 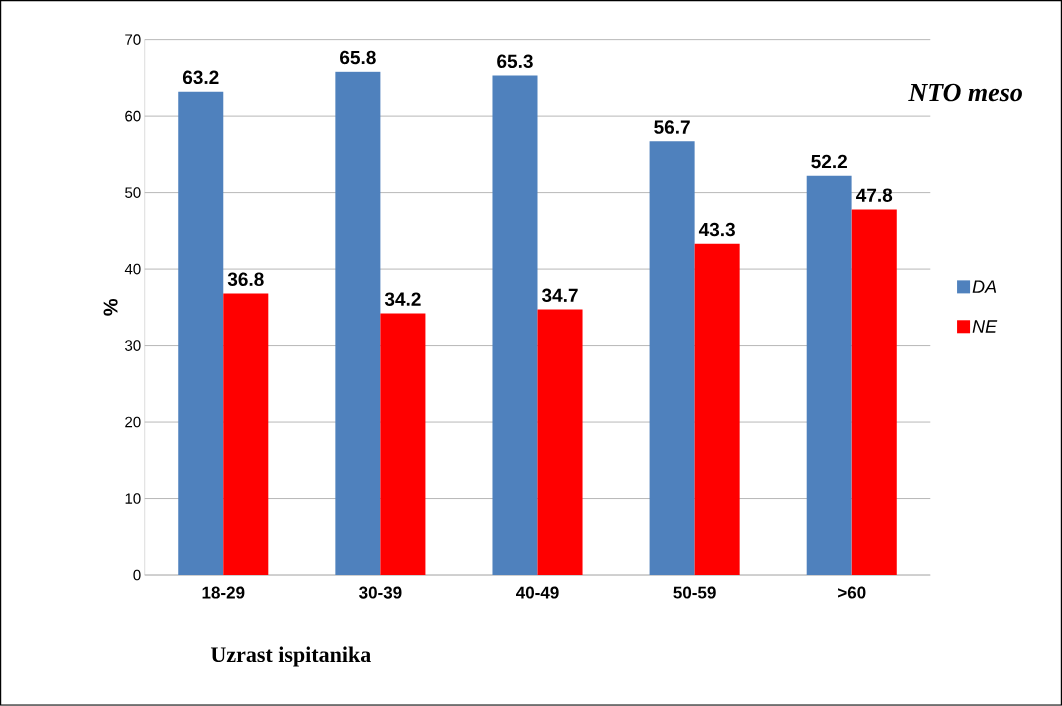 I want to click on data-label: 63.2, so click(x=200, y=77).